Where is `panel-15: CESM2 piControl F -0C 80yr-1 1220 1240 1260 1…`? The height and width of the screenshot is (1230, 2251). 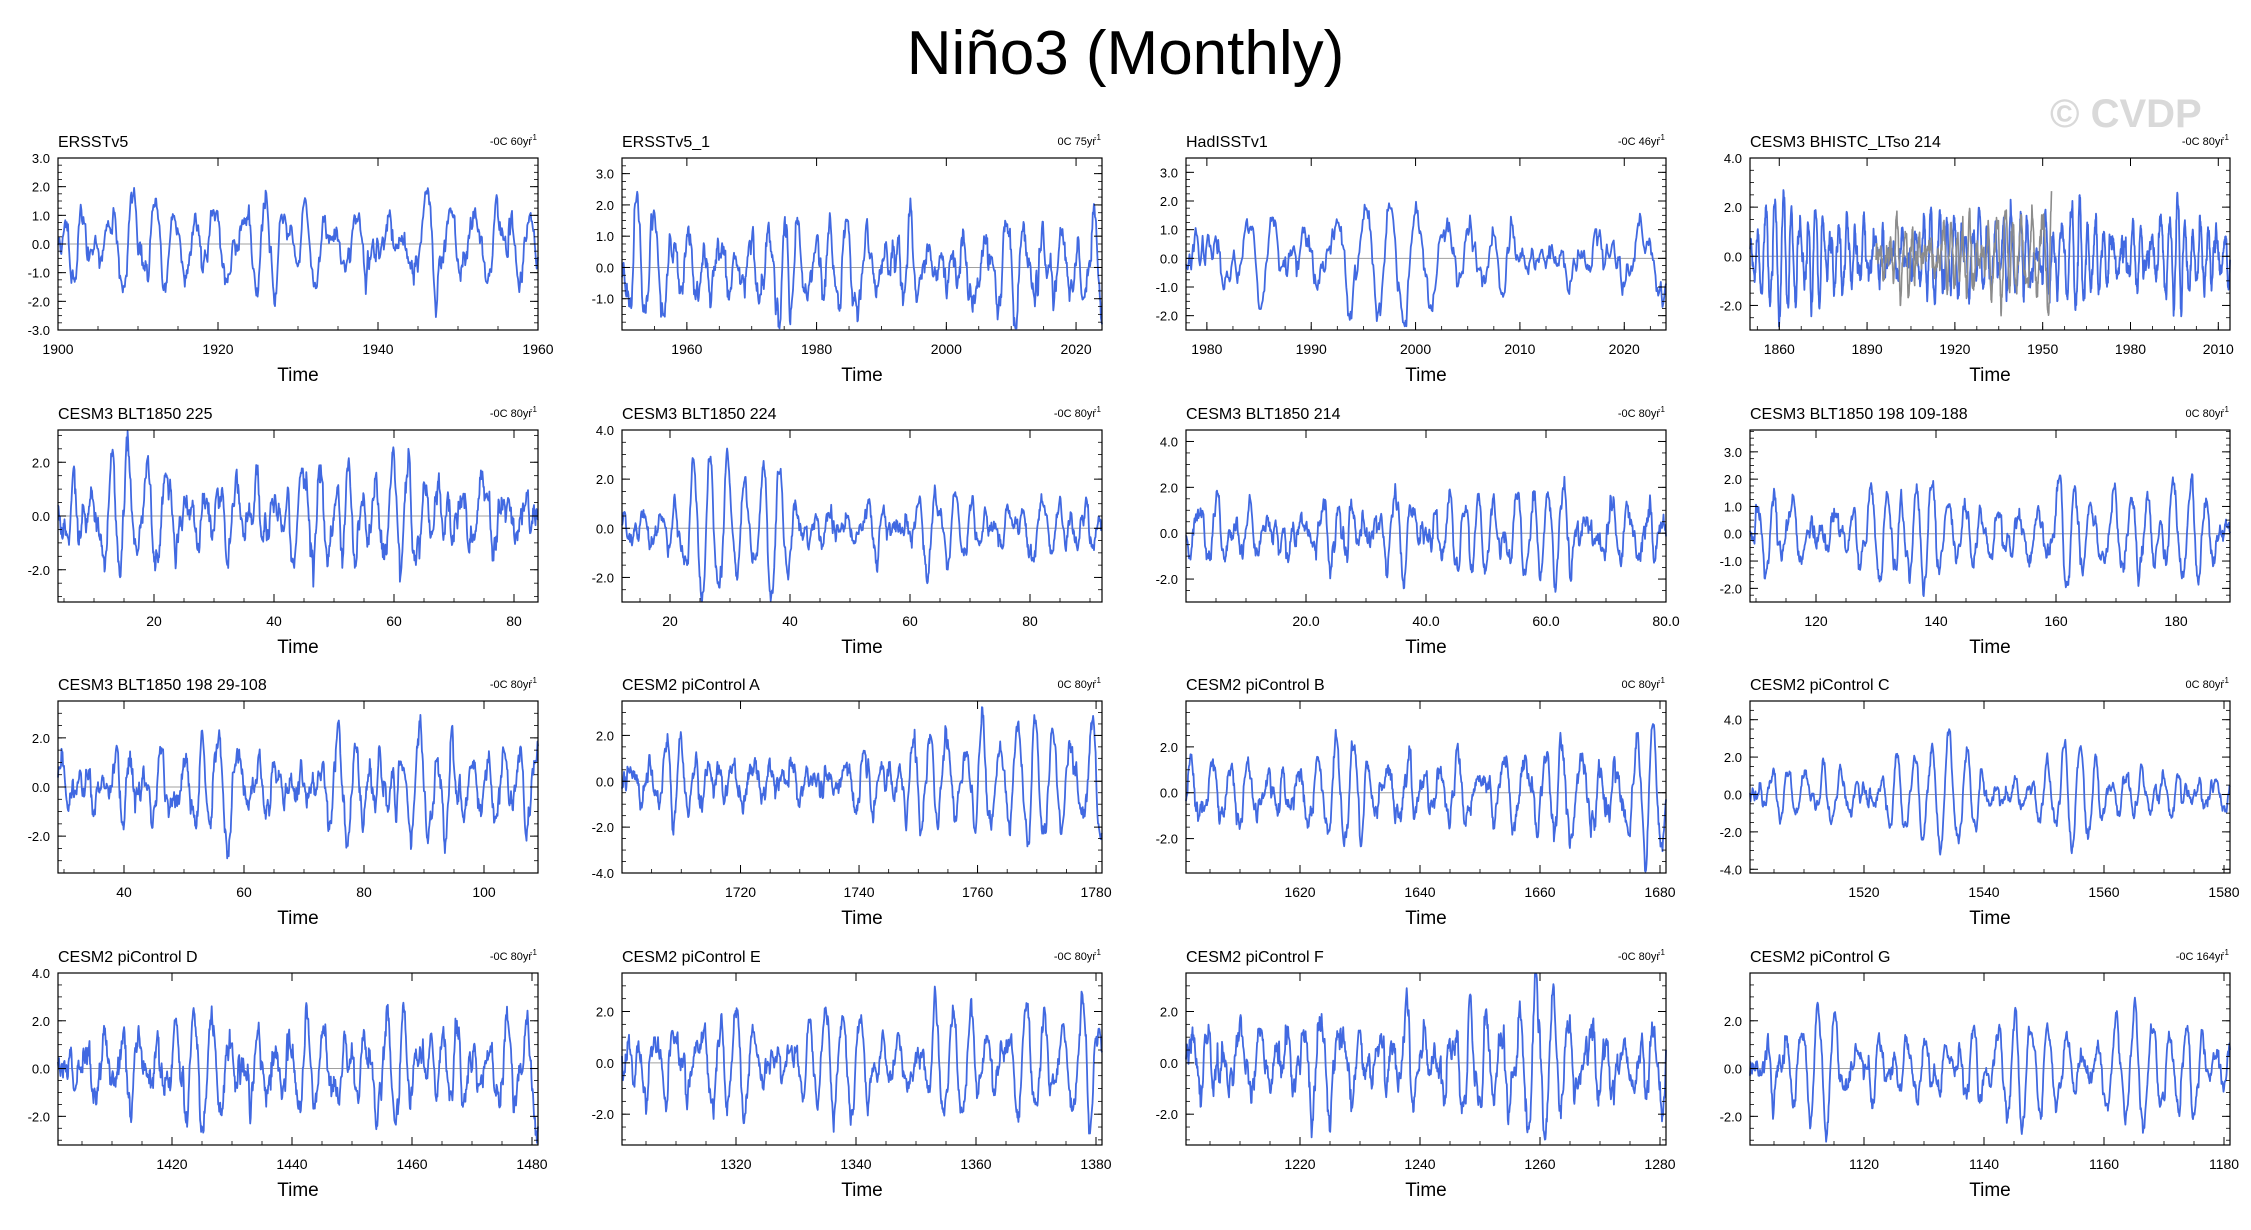
panel-15: CESM2 piControl F -0C 80yr-1 1220 1240 1260 1… is located at coordinates (1416, 1074).